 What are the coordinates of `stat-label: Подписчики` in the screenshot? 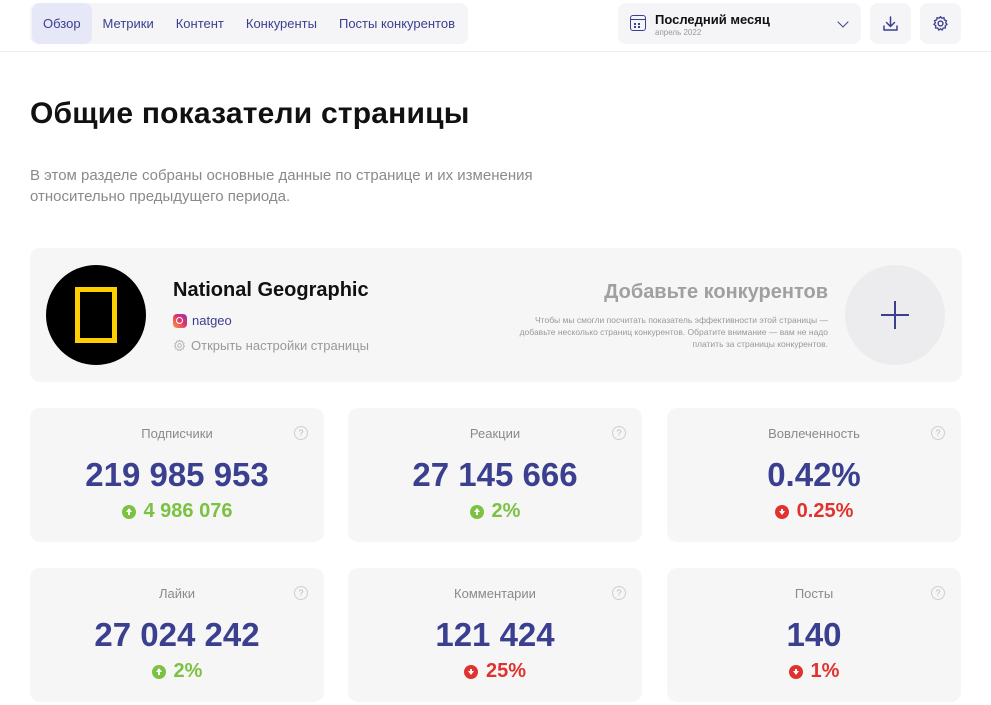 It's located at (177, 433).